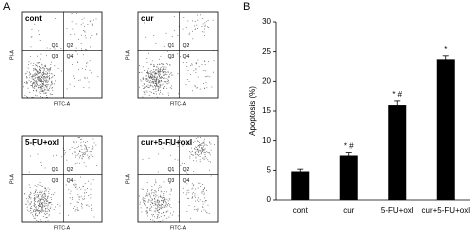  What do you see at coordinates (62, 228) in the screenshot?
I see `x-axis-label: FITC-A` at bounding box center [62, 228].